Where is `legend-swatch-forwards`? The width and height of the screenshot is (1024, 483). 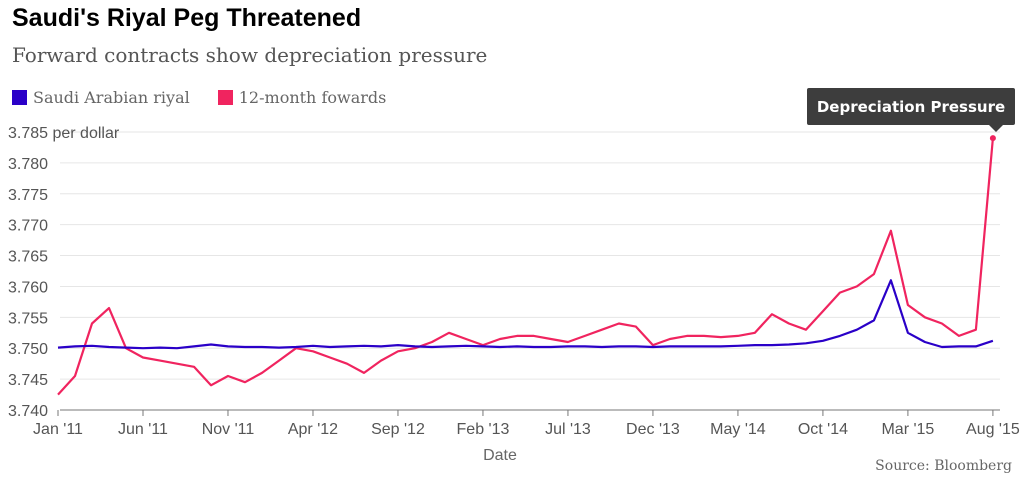 legend-swatch-forwards is located at coordinates (225, 97).